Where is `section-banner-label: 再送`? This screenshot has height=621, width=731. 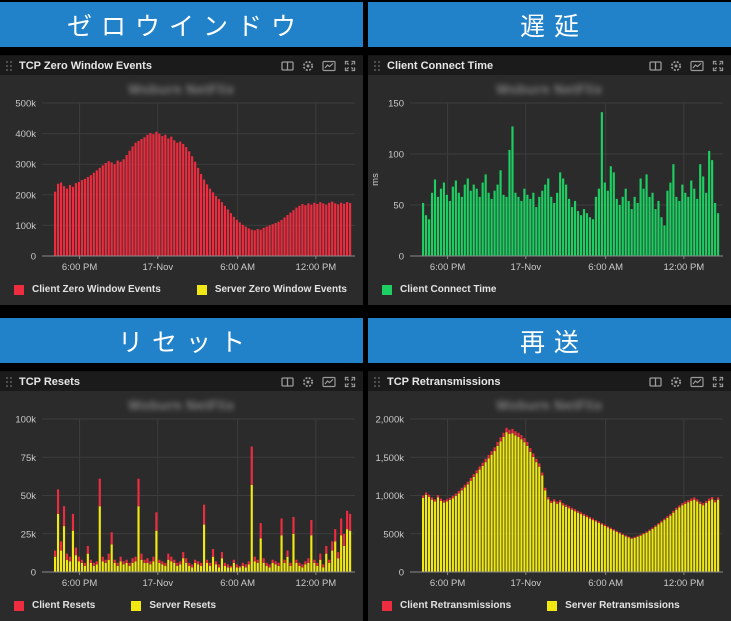
section-banner-label: 再送 is located at coordinates (553, 342).